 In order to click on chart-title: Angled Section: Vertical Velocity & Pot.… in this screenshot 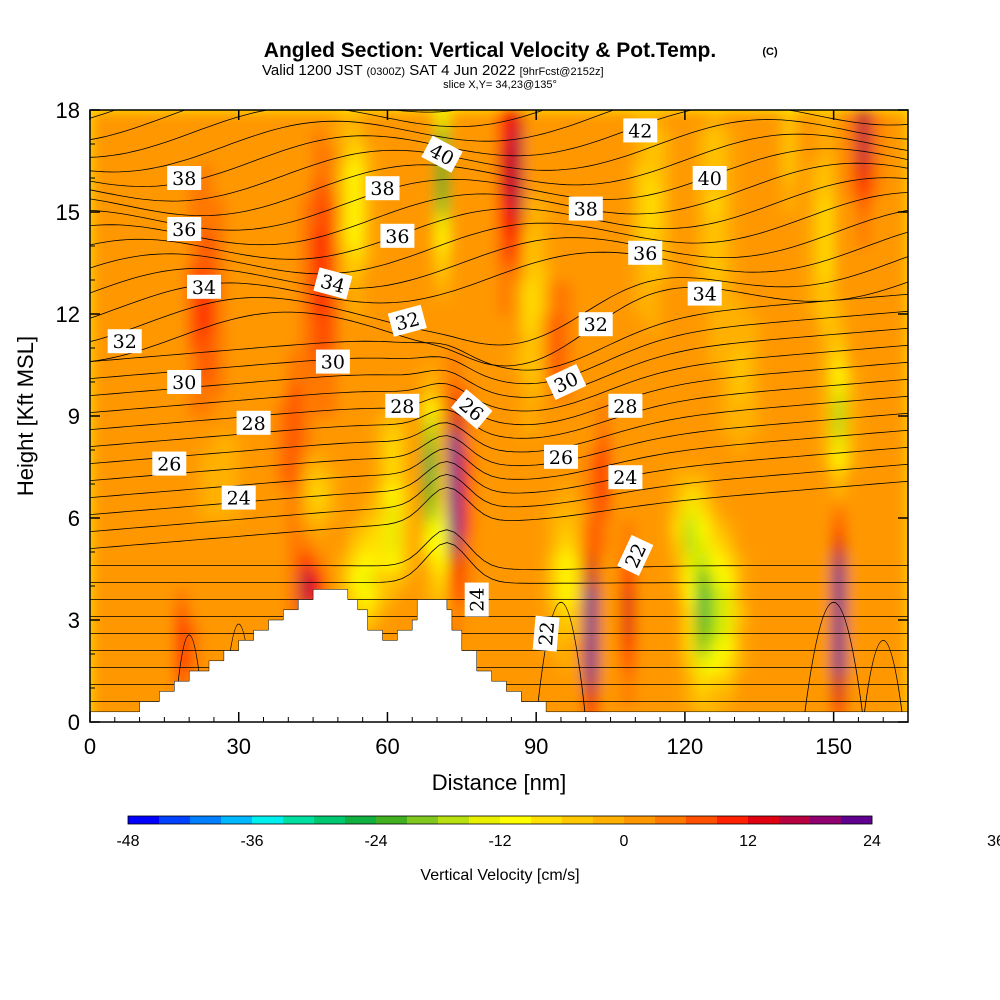, I will do `click(490, 50)`.